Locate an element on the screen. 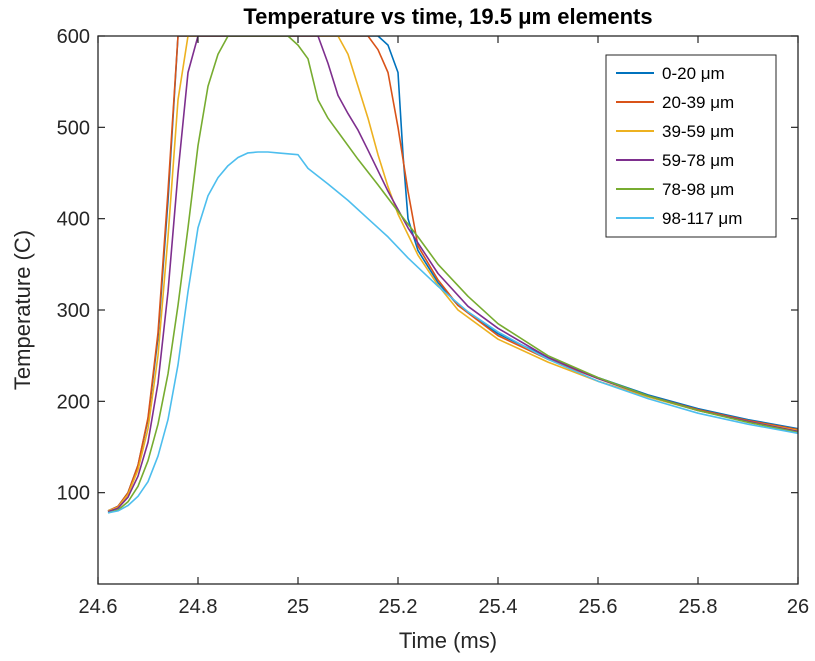 The width and height of the screenshot is (815, 661). y-tick-label: 200 is located at coordinates (73, 402).